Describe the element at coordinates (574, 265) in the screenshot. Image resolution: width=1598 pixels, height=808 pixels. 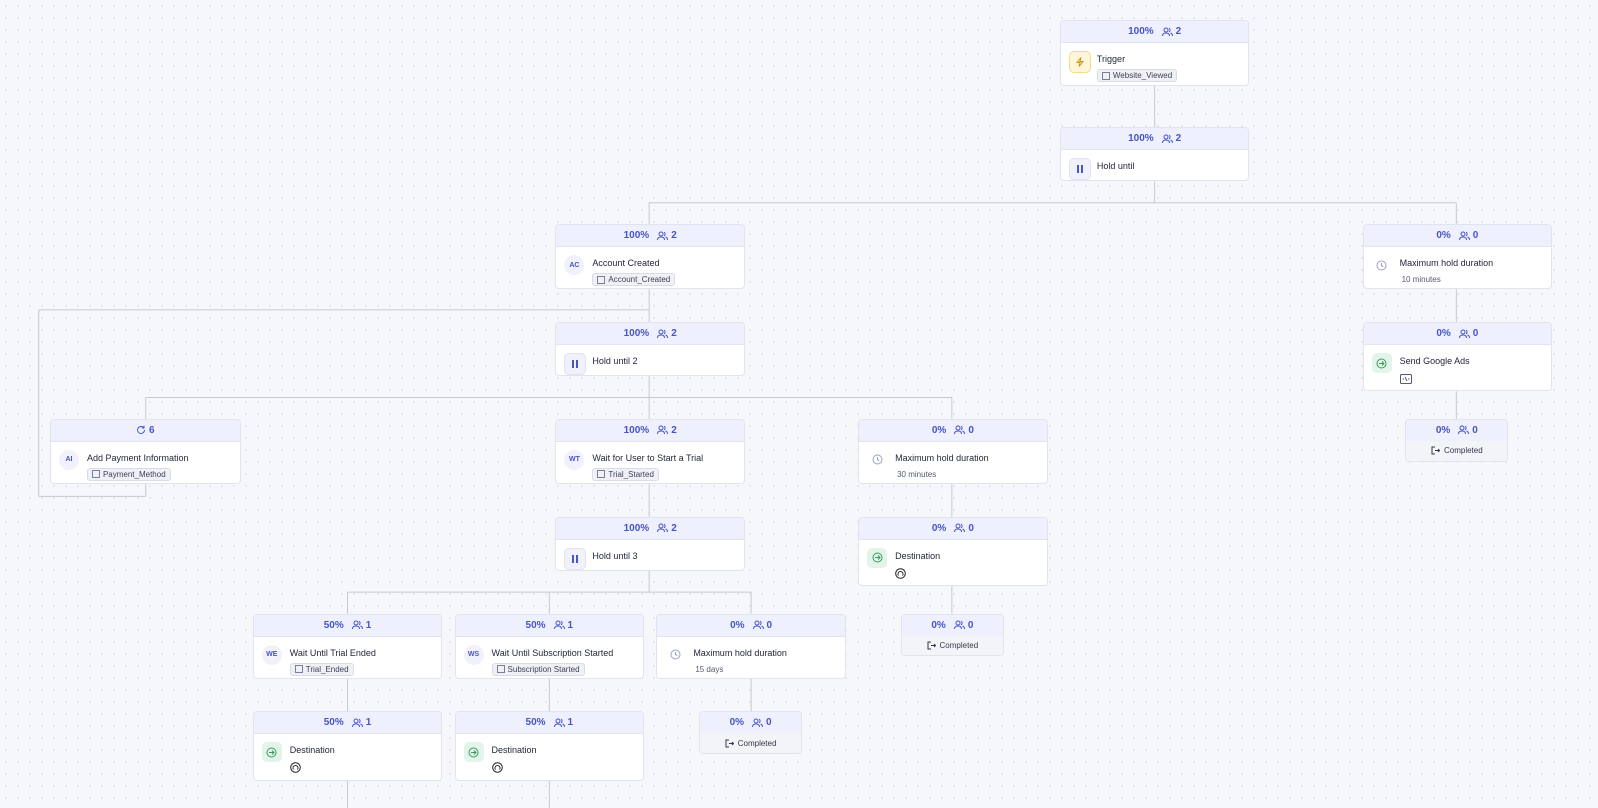
I see `badge: AC` at that location.